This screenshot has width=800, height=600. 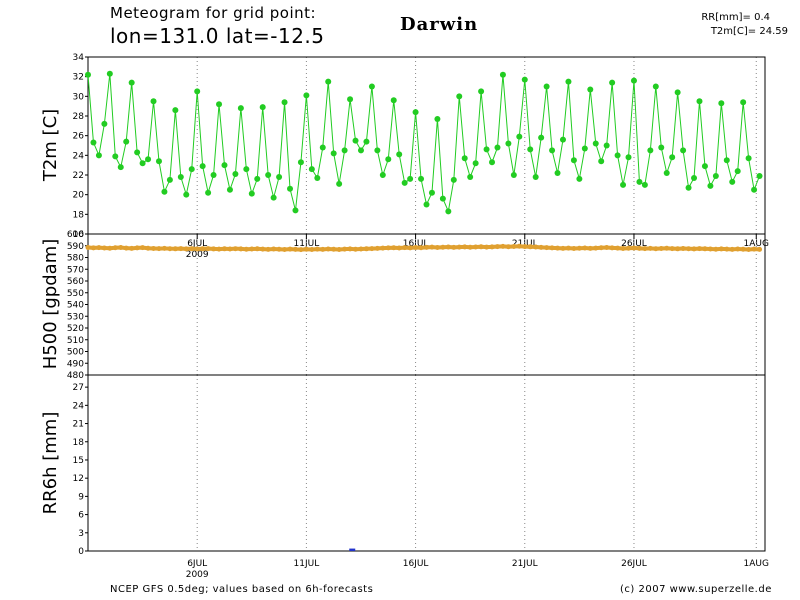 What do you see at coordinates (79, 443) in the screenshot?
I see `y-tick-label: 18` at bounding box center [79, 443].